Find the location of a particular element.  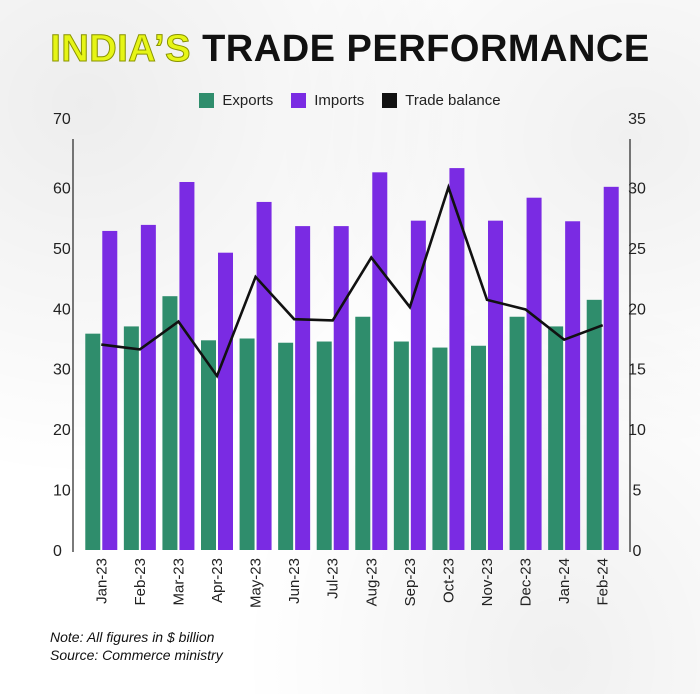

x-tick-label: Oct-23 is located at coordinates (448, 580).